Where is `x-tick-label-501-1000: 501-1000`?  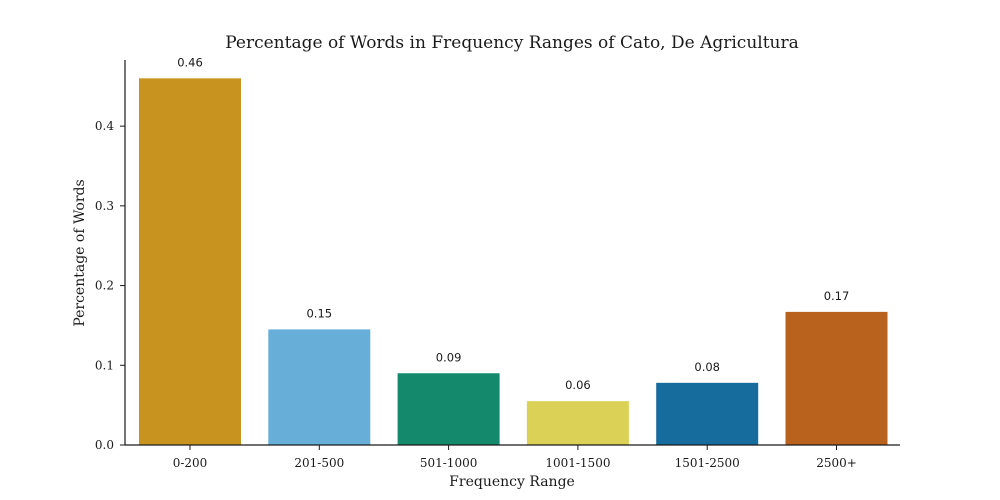
x-tick-label-501-1000: 501-1000 is located at coordinates (449, 463).